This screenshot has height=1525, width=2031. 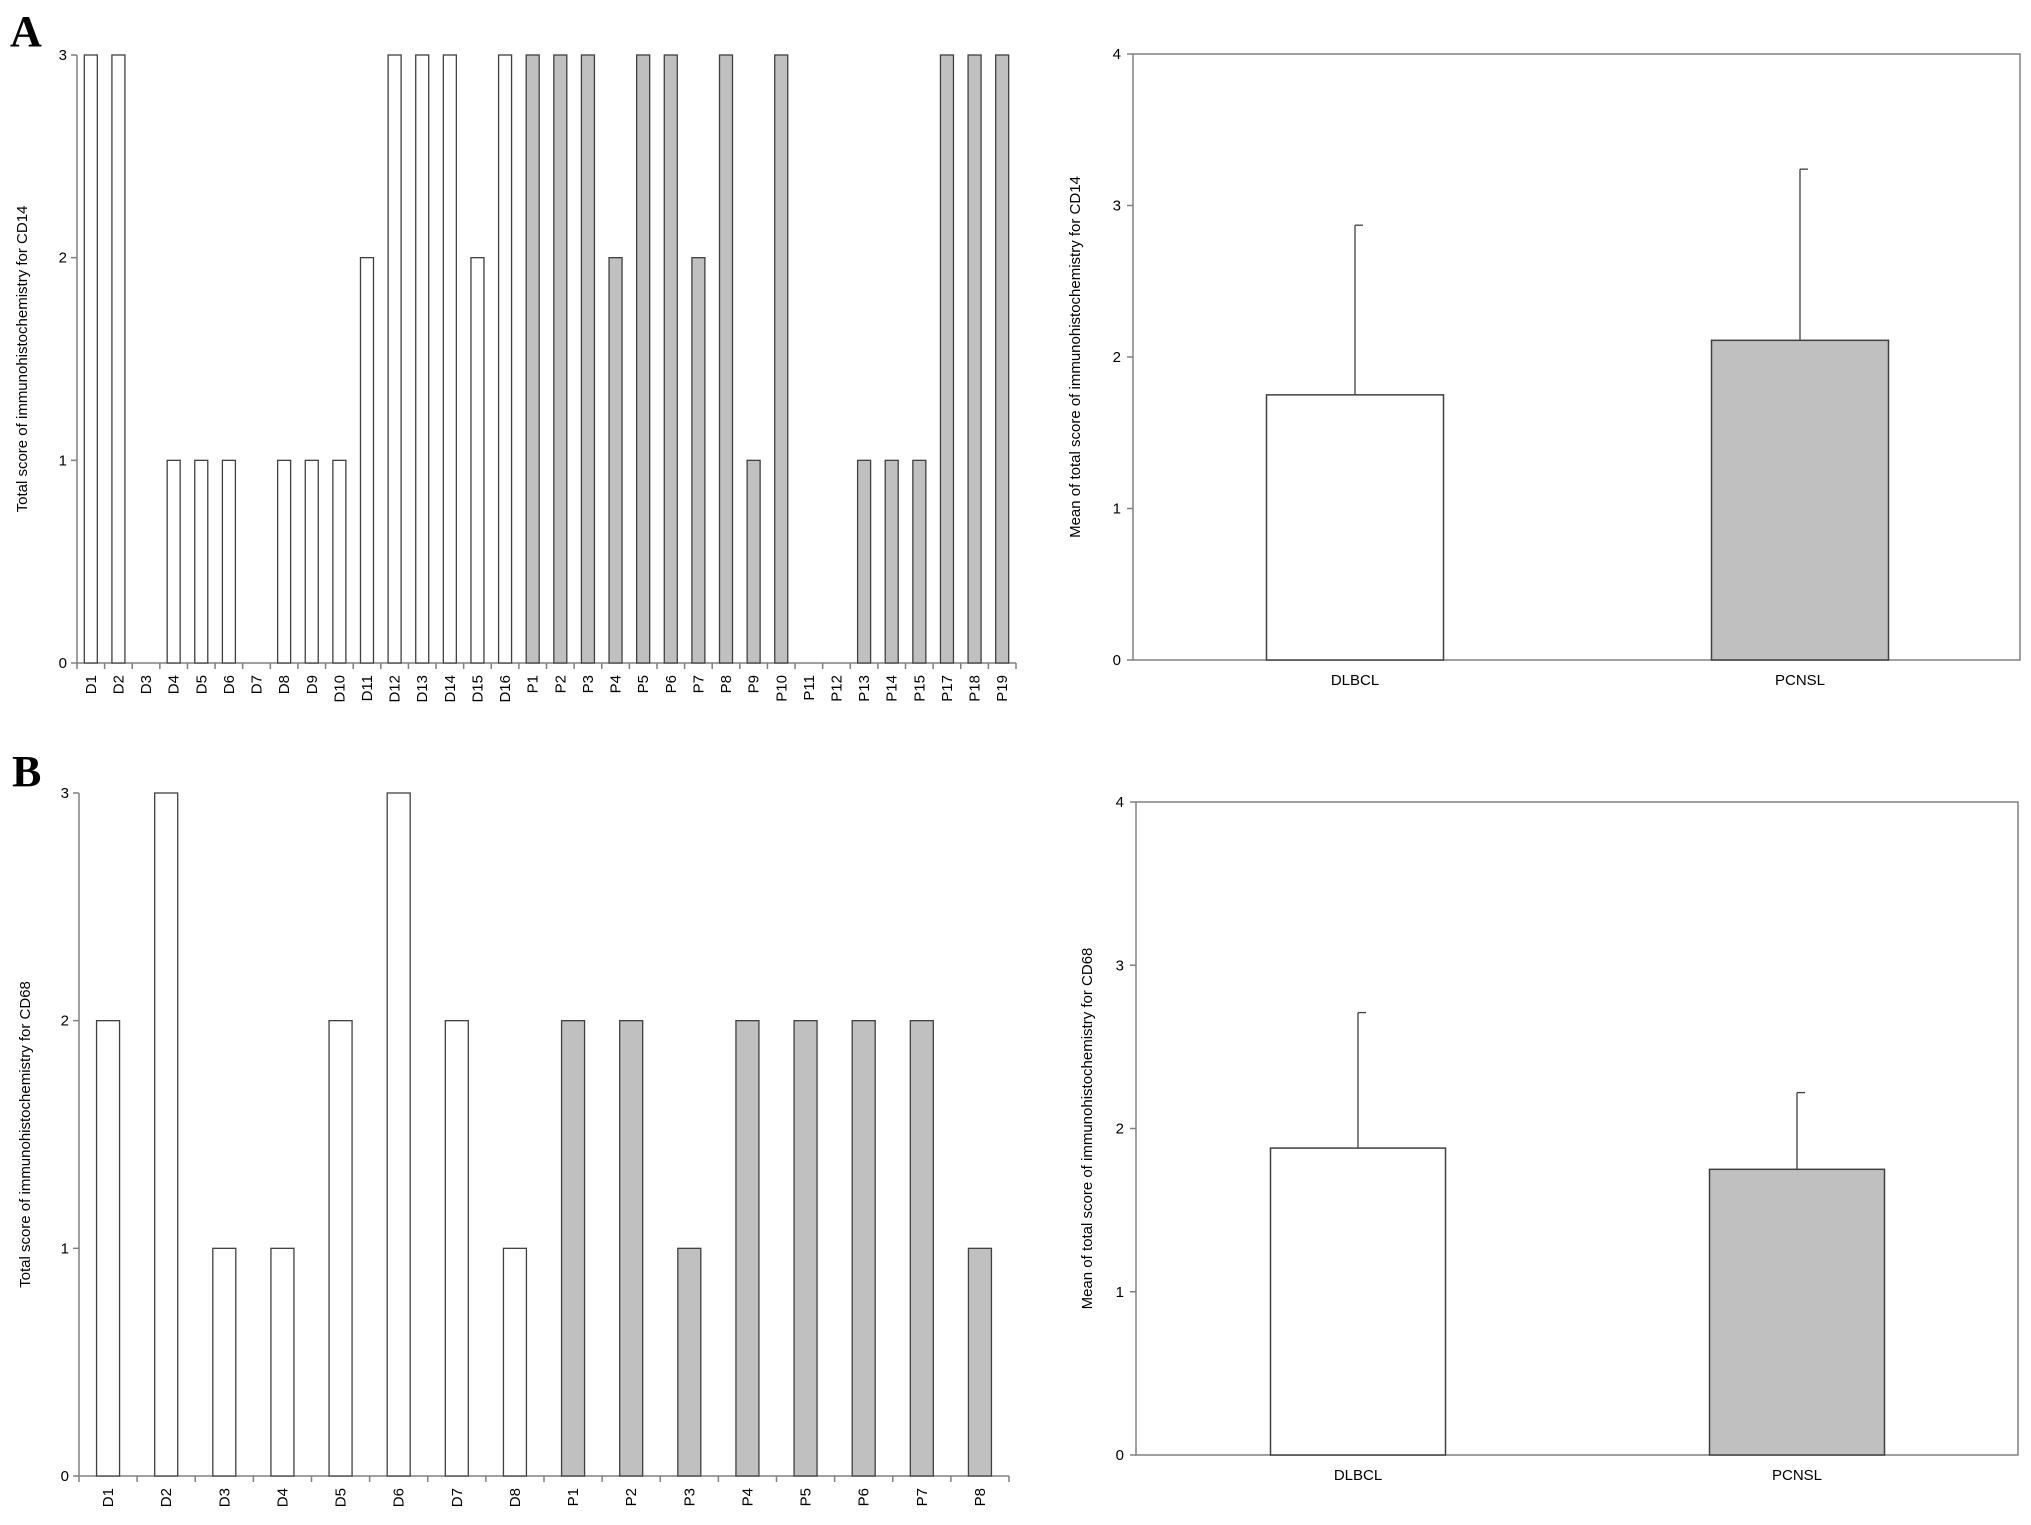 What do you see at coordinates (864, 688) in the screenshot?
I see `x-tick-label: P13` at bounding box center [864, 688].